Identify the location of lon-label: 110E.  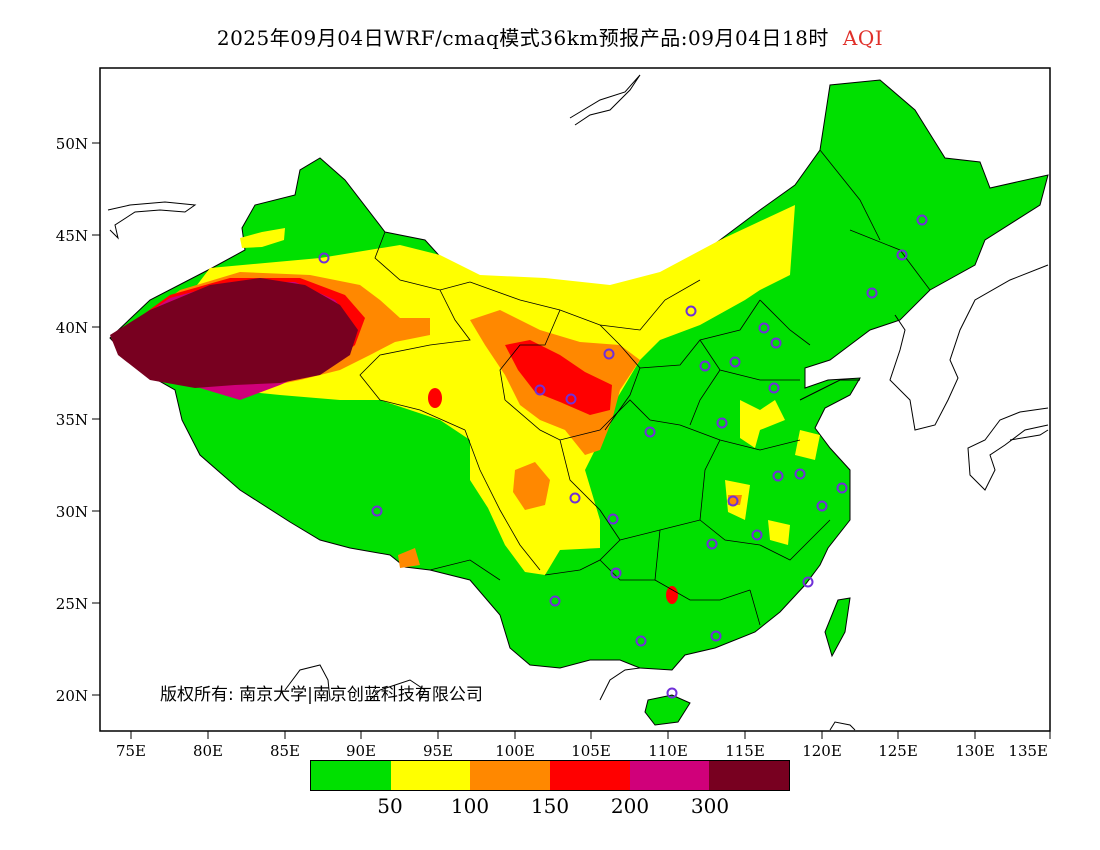
(668, 751).